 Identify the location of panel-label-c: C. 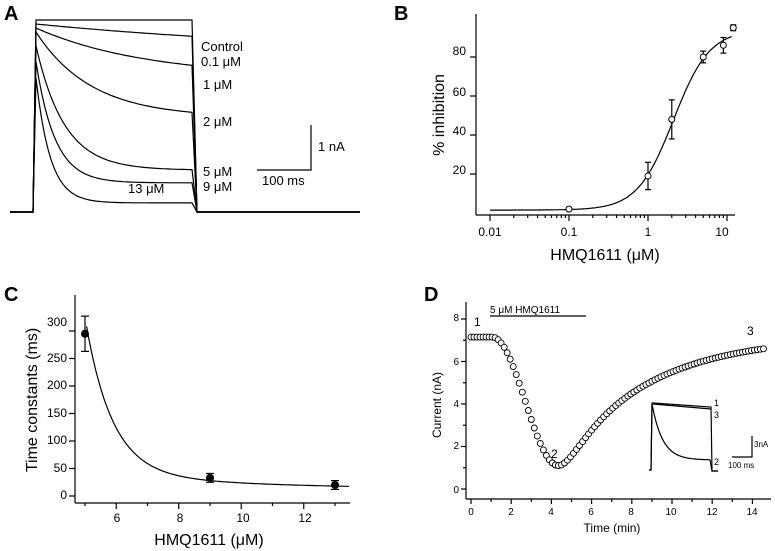
(11, 295).